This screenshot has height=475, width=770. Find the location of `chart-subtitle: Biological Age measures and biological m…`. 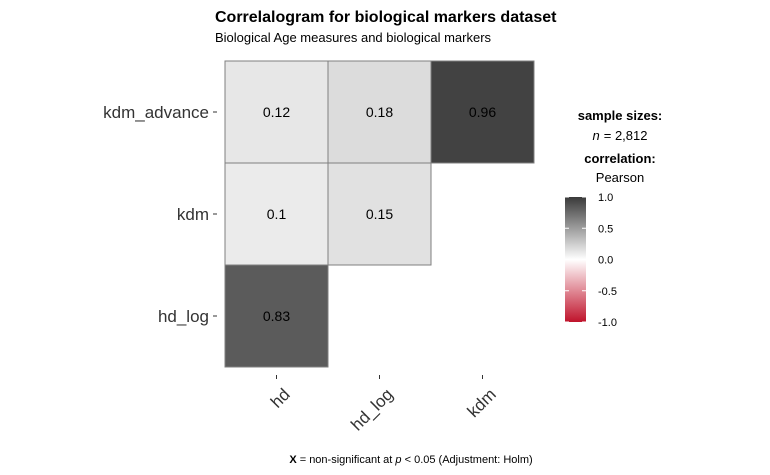

chart-subtitle: Biological Age measures and biological m… is located at coordinates (353, 37).